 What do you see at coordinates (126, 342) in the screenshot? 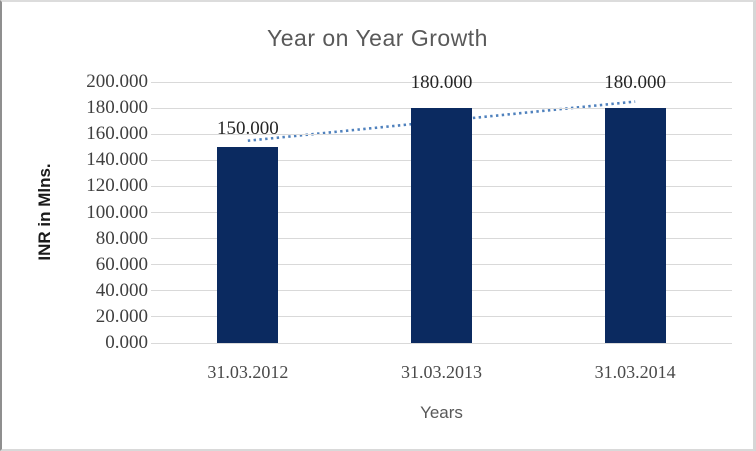
I see `y-tick-label: 0.000` at bounding box center [126, 342].